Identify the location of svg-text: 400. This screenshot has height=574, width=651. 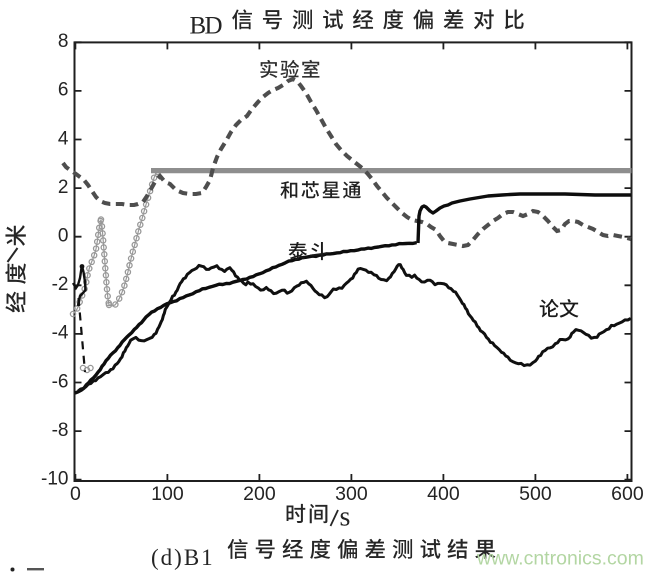
(443, 494).